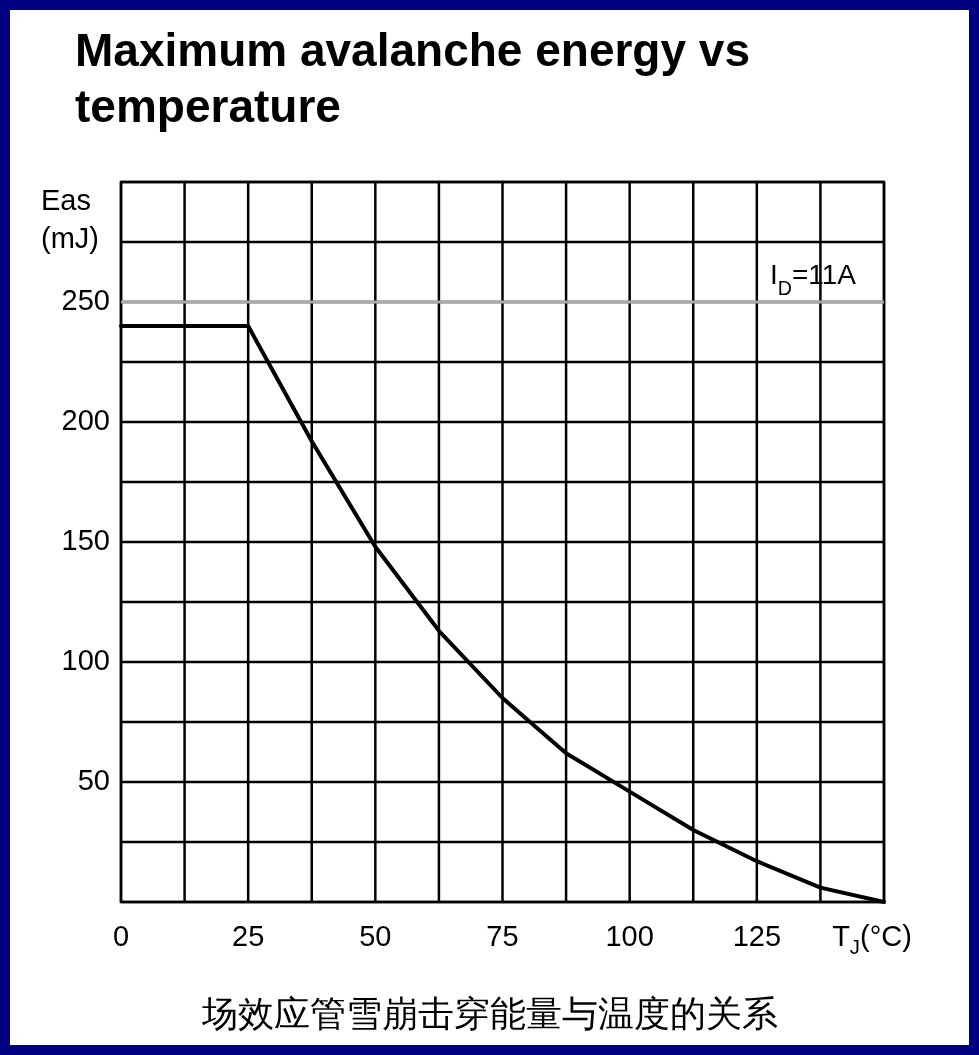 Image resolution: width=979 pixels, height=1055 pixels. Describe the element at coordinates (85, 419) in the screenshot. I see `y-tick-label: 200` at that location.